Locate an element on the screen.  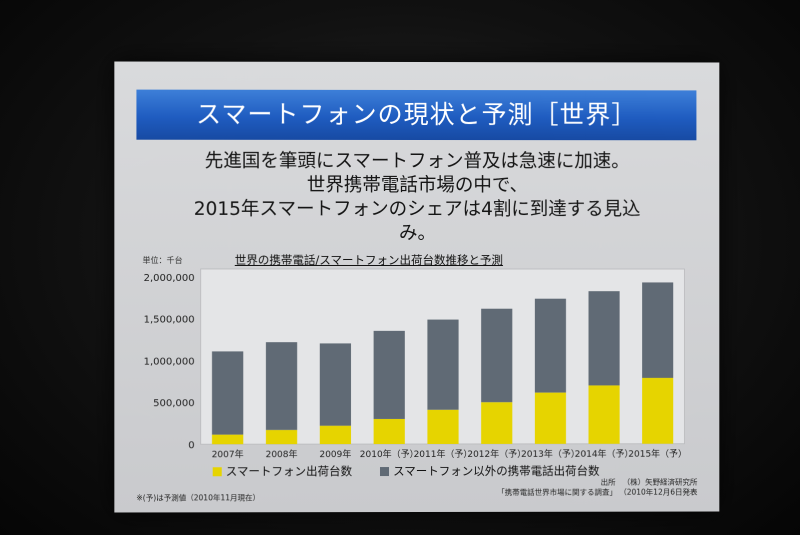
x-tick-label: 2007年 is located at coordinates (228, 454).